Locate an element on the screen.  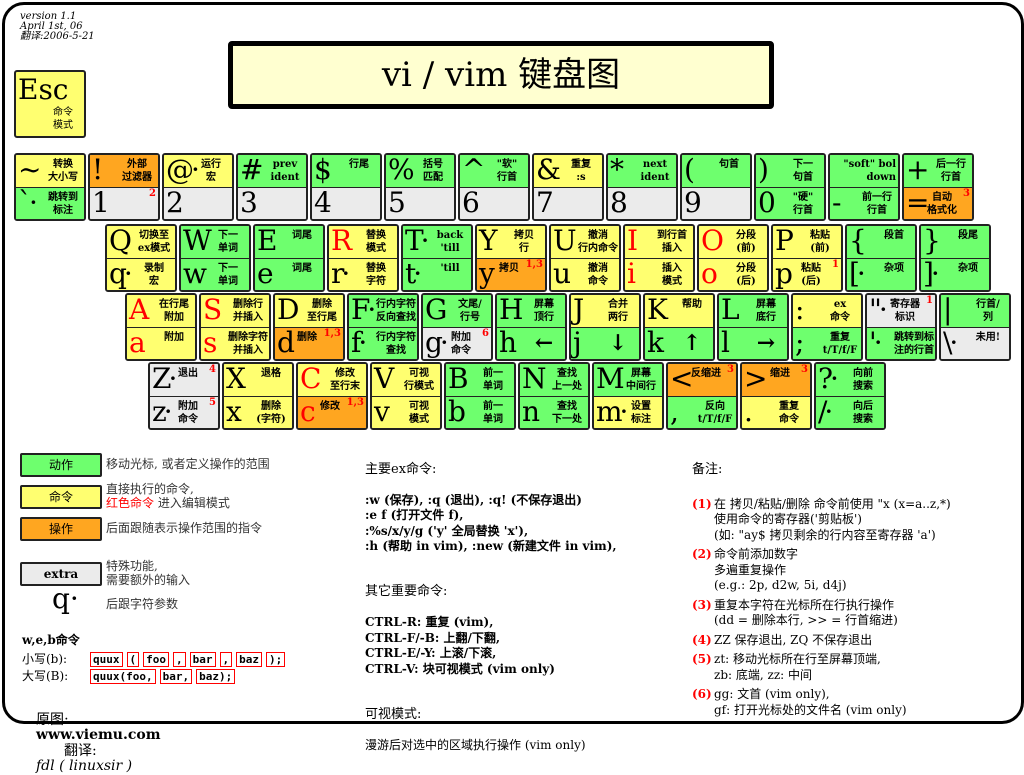
key-lower: 9 is located at coordinates (716, 203).